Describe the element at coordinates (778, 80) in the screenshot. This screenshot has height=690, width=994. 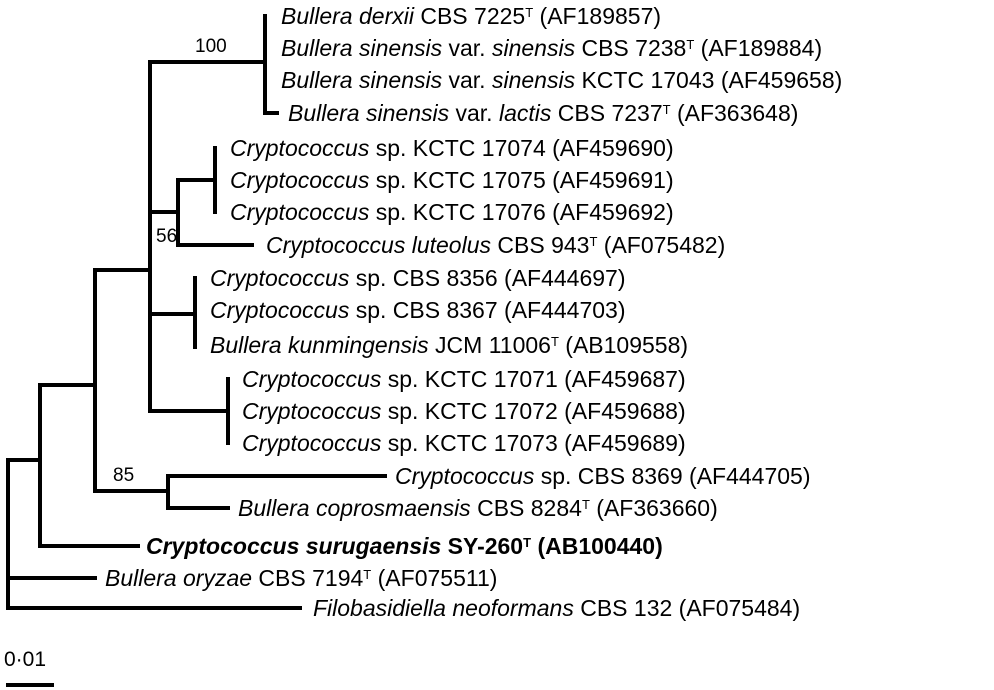
I see `taxon-accession: (AF459658)` at that location.